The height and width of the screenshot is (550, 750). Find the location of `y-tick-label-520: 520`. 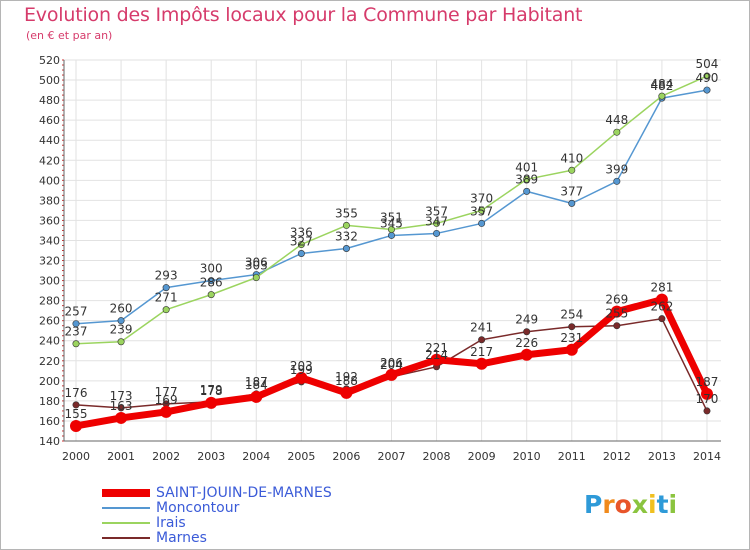

y-tick-label-520: 520 is located at coordinates (49, 60).